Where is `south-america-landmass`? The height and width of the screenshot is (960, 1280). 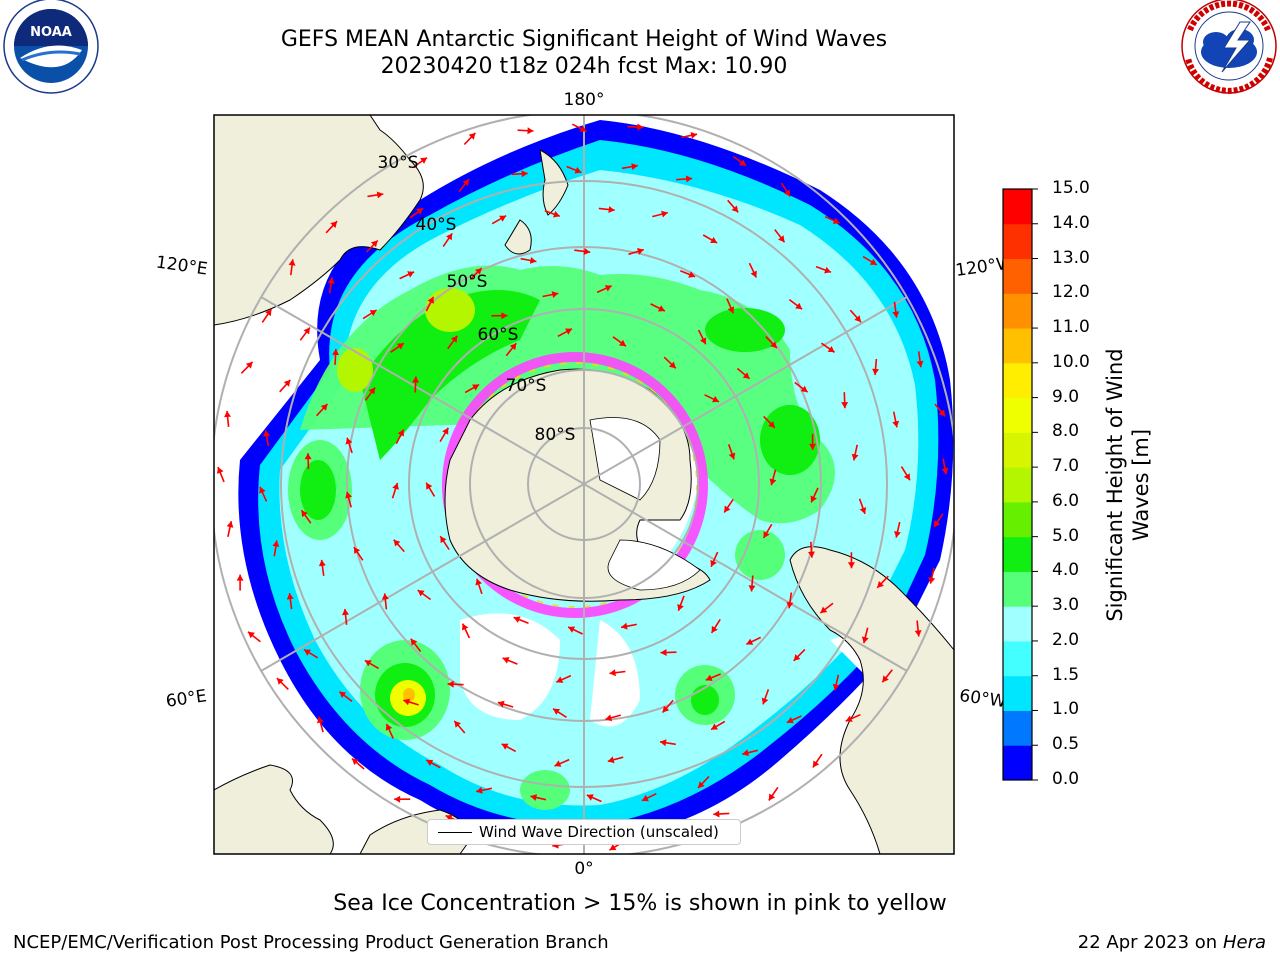
south-america-landmass is located at coordinates (871, 700).